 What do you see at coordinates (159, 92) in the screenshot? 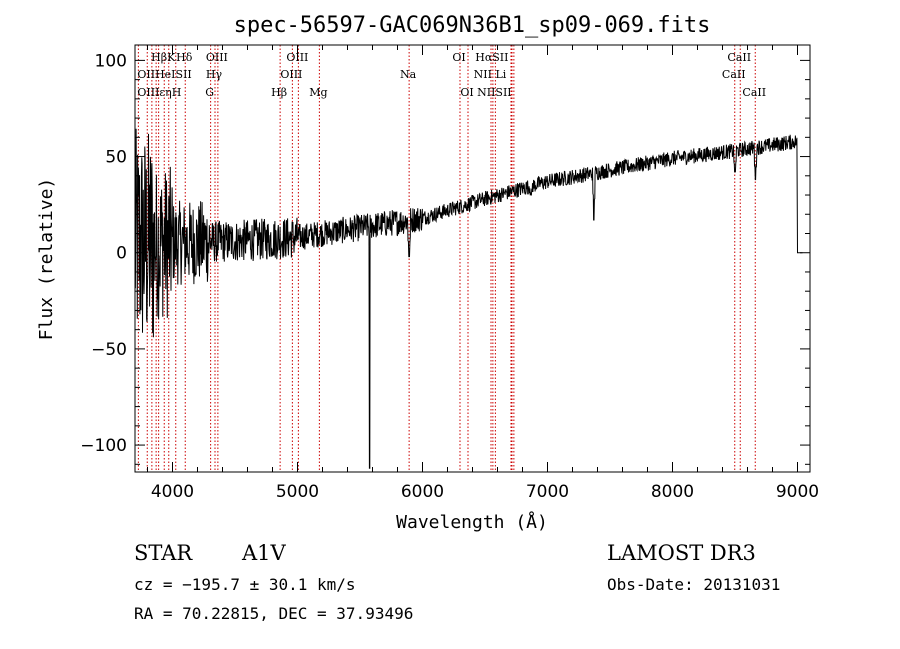
I see `spectral-line-label: OIIIεηH` at bounding box center [159, 92].